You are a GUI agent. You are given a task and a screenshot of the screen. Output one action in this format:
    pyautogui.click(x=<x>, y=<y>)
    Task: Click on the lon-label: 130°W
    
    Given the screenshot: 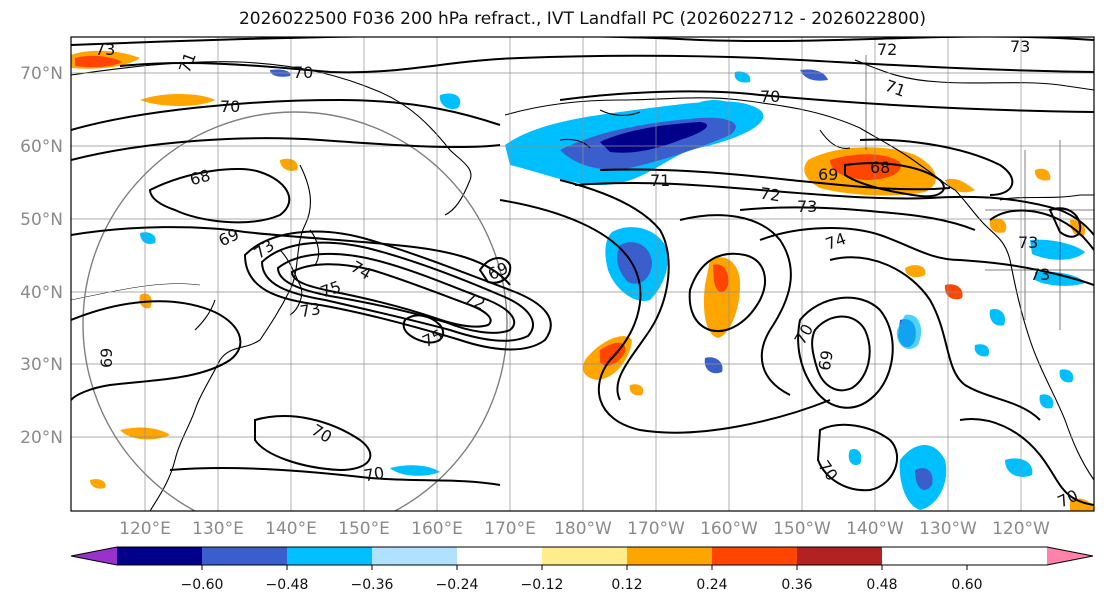 What is the action you would take?
    pyautogui.click(x=948, y=529)
    